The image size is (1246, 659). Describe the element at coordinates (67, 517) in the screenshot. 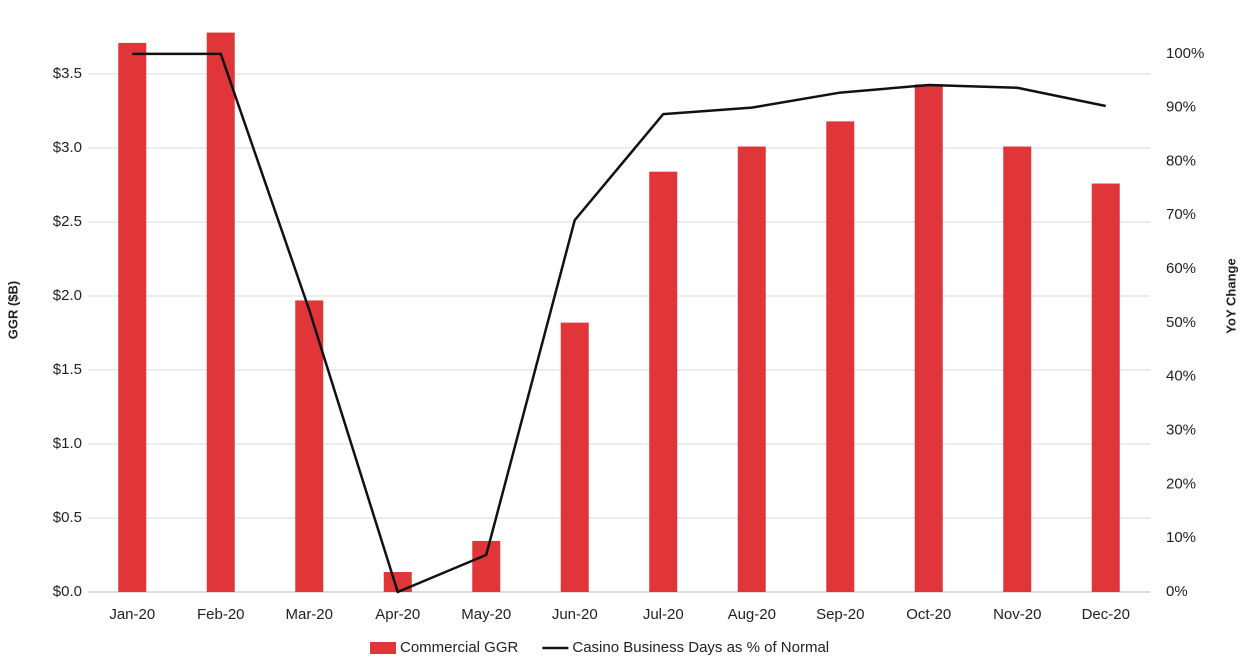

I see `y-tick-label: $0.5` at that location.